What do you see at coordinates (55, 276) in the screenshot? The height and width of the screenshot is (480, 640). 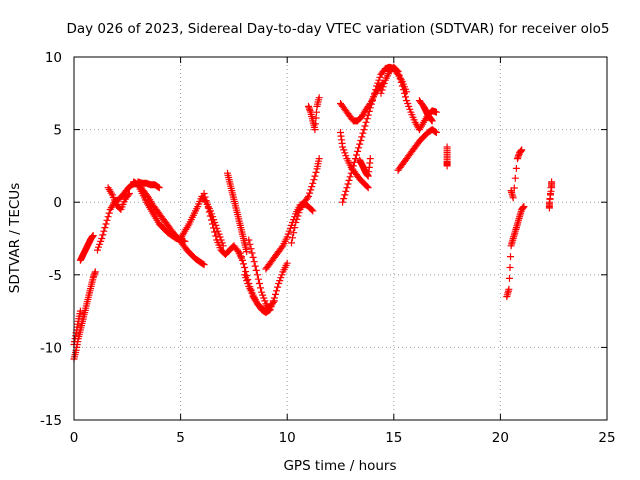 I see `y-tick-label: -5` at bounding box center [55, 276].